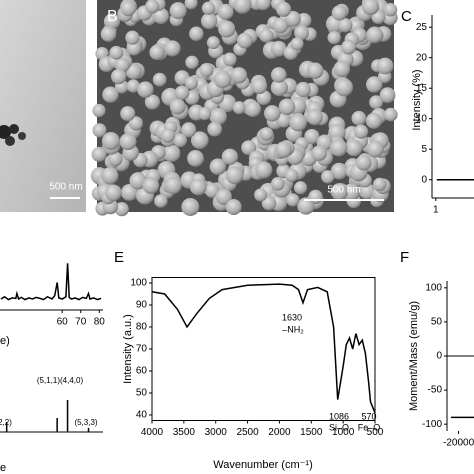 The width and height of the screenshot is (474, 474). What do you see at coordinates (128, 349) in the screenshot?
I see `y-axis-label: Intensity (a.u.)` at bounding box center [128, 349].